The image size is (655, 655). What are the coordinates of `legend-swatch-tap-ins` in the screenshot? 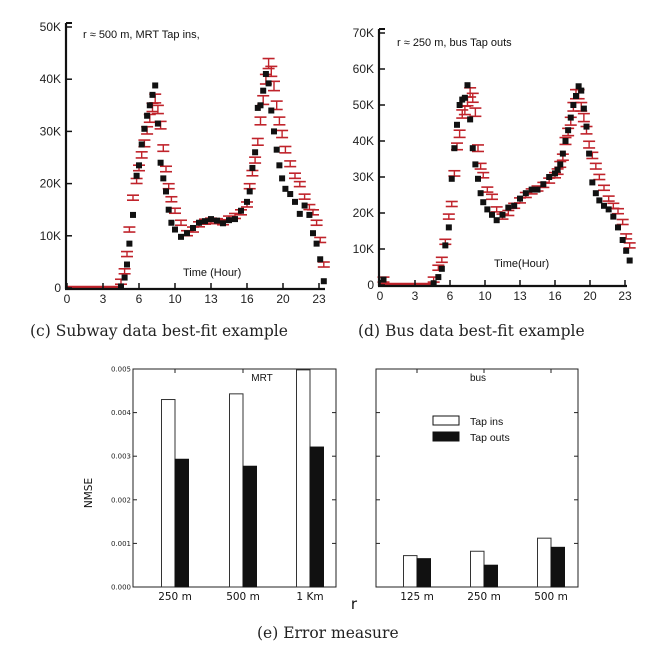 It's located at (446, 420).